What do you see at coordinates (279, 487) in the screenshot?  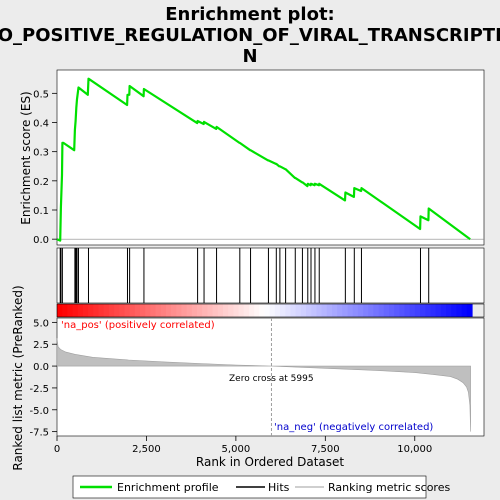 I see `legend-hits-label: Hits` at bounding box center [279, 487].